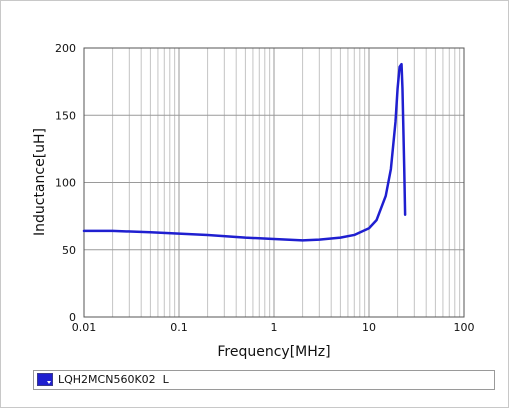 The width and height of the screenshot is (509, 408). I want to click on y-tick-label: 150, so click(65, 115).